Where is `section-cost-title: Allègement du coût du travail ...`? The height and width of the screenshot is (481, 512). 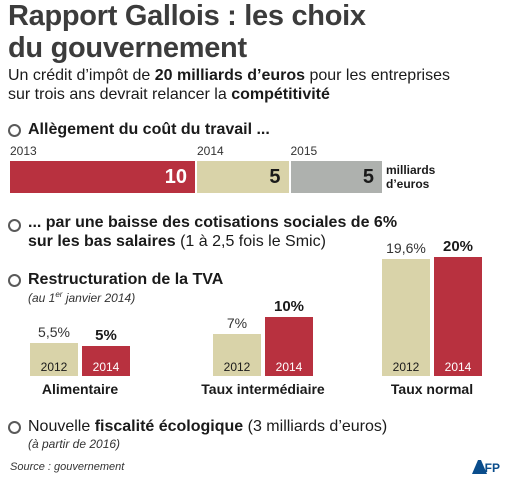
section-cost-title: Allègement du coût du travail ... is located at coordinates (149, 129).